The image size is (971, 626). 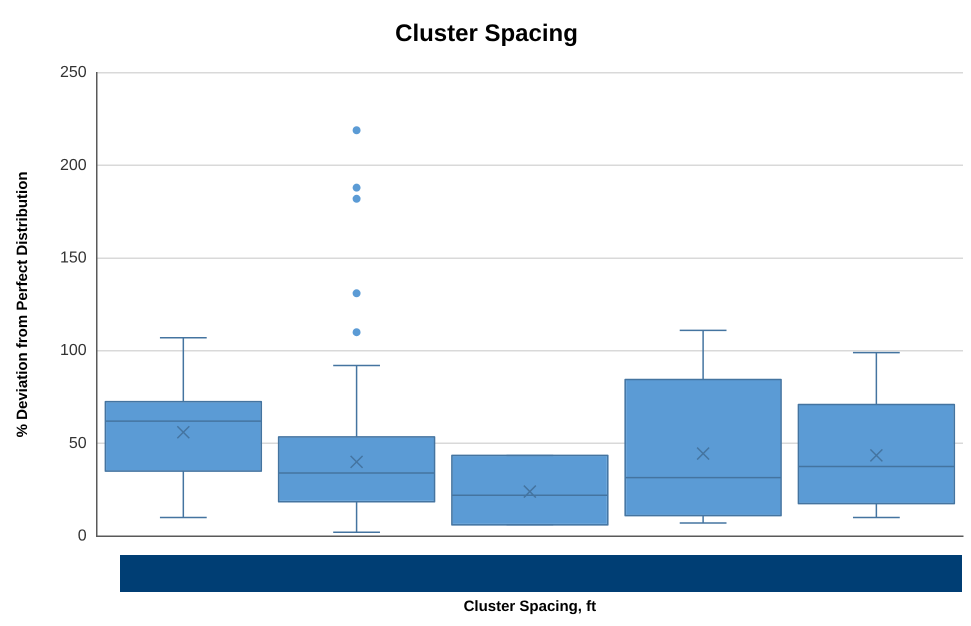 I want to click on x-axis-title: Cluster Spacing, ft, so click(x=530, y=607).